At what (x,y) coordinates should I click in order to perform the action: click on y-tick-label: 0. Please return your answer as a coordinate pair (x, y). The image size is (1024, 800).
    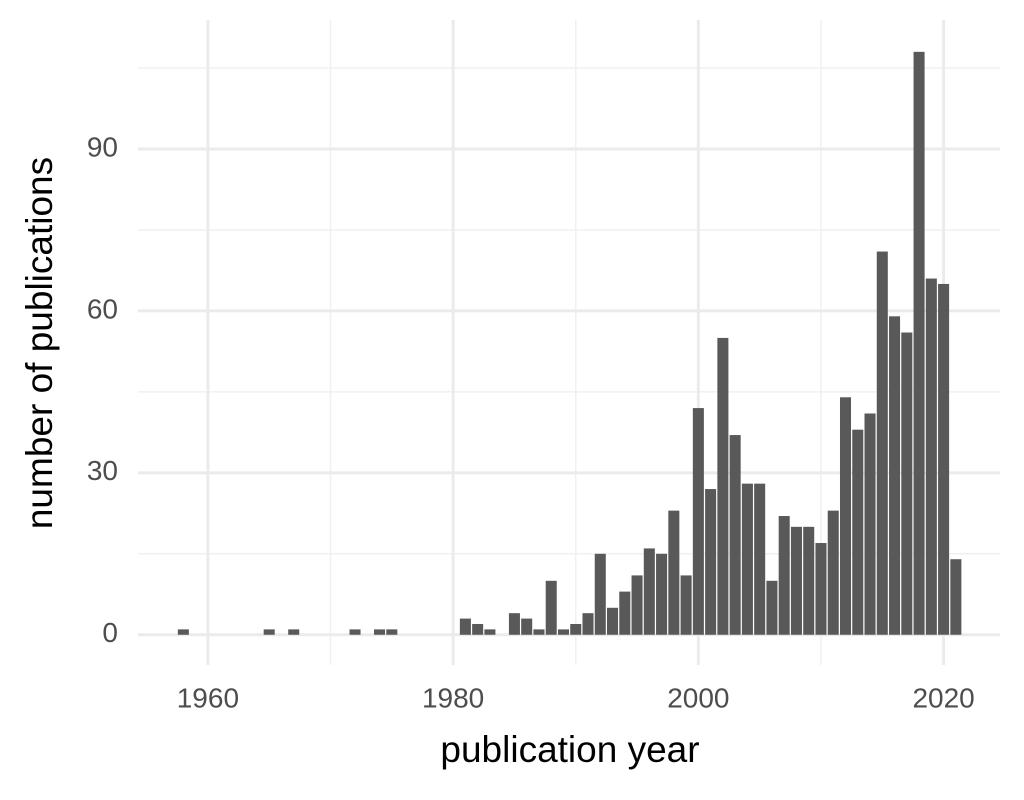
    Looking at the image, I should click on (110, 632).